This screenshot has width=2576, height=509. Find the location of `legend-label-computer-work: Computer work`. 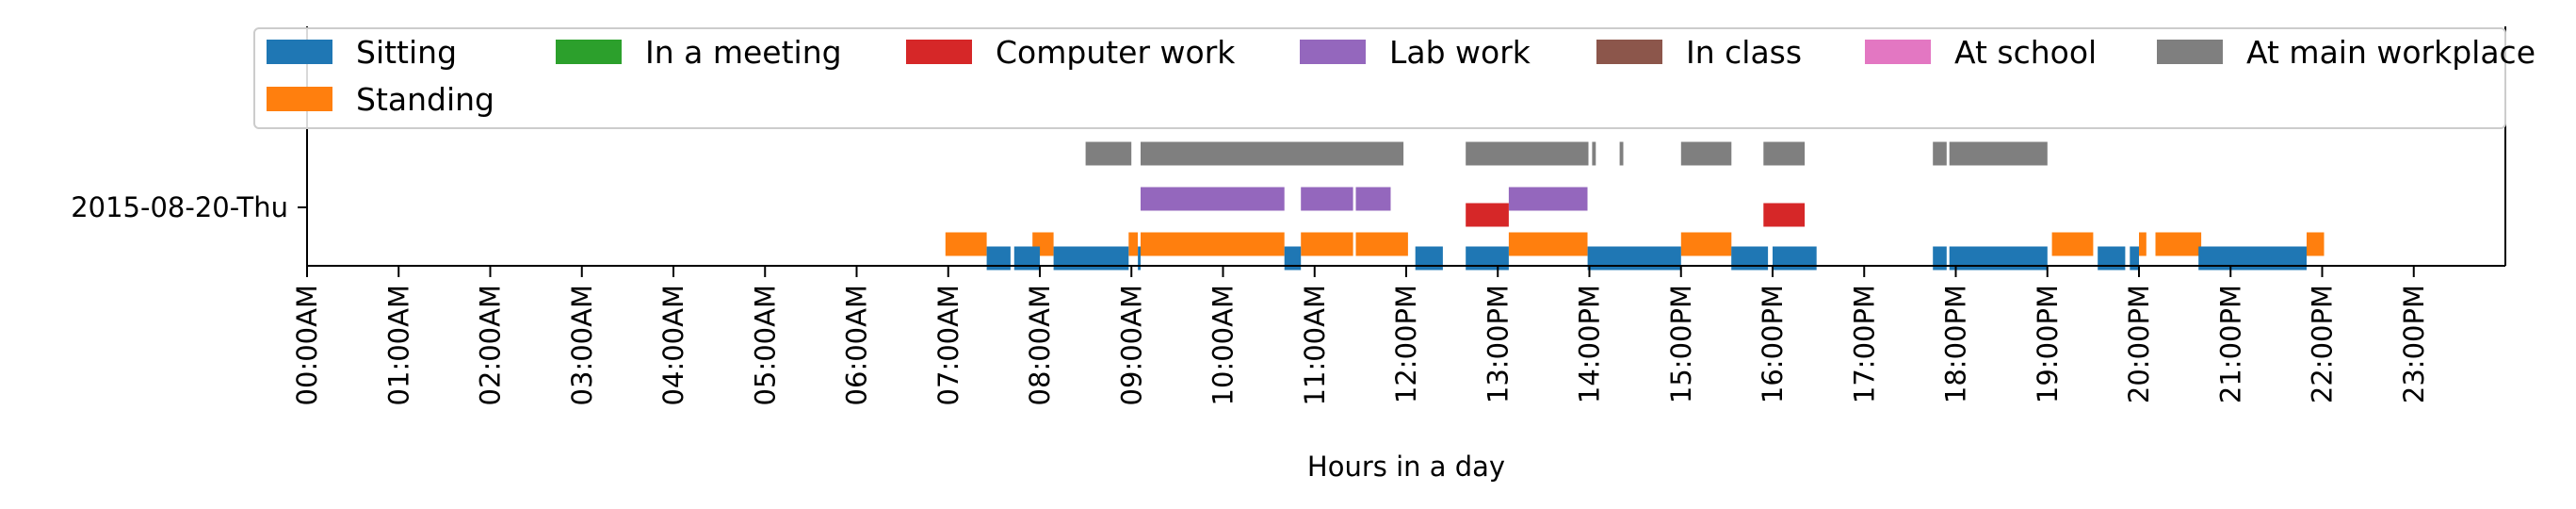

legend-label-computer-work: Computer work is located at coordinates (1116, 52).